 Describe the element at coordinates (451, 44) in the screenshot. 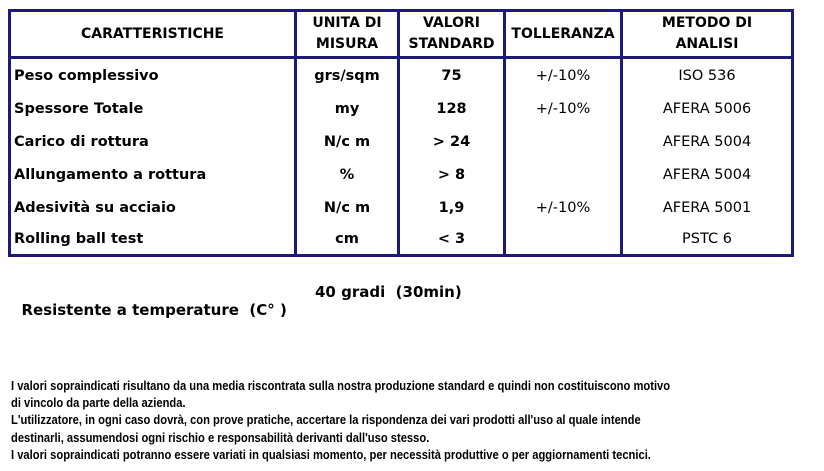

I see `header-text: STANDARD` at that location.